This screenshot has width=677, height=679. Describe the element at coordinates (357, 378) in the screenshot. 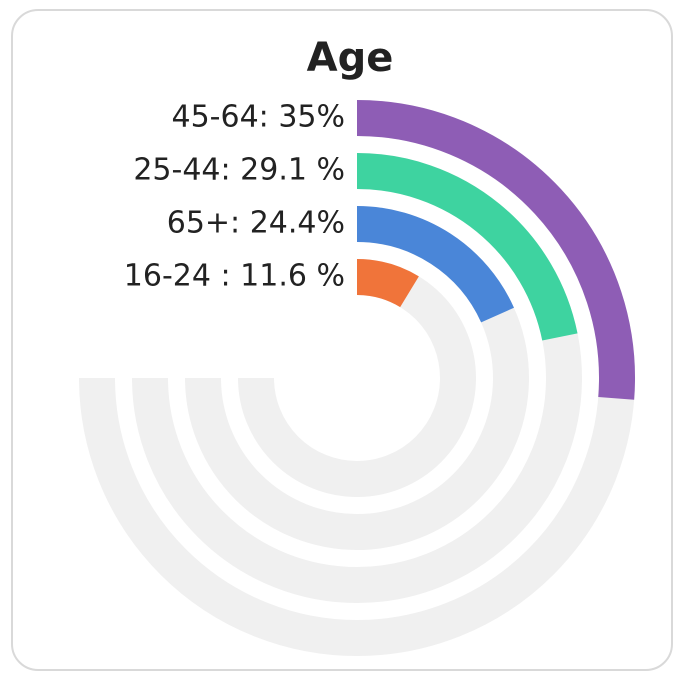

I see `track` at that location.